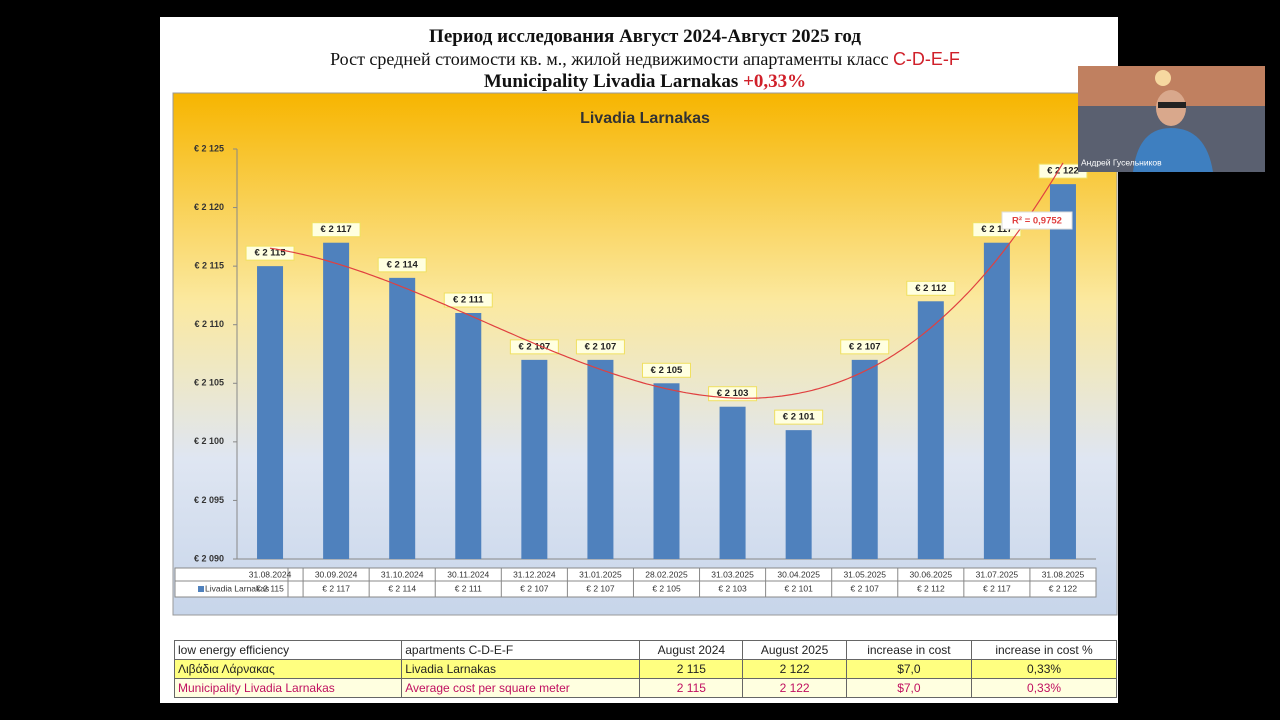 This screenshot has width=1280, height=720. Describe the element at coordinates (209, 148) in the screenshot. I see `y-tick-label: € 2 125` at that location.